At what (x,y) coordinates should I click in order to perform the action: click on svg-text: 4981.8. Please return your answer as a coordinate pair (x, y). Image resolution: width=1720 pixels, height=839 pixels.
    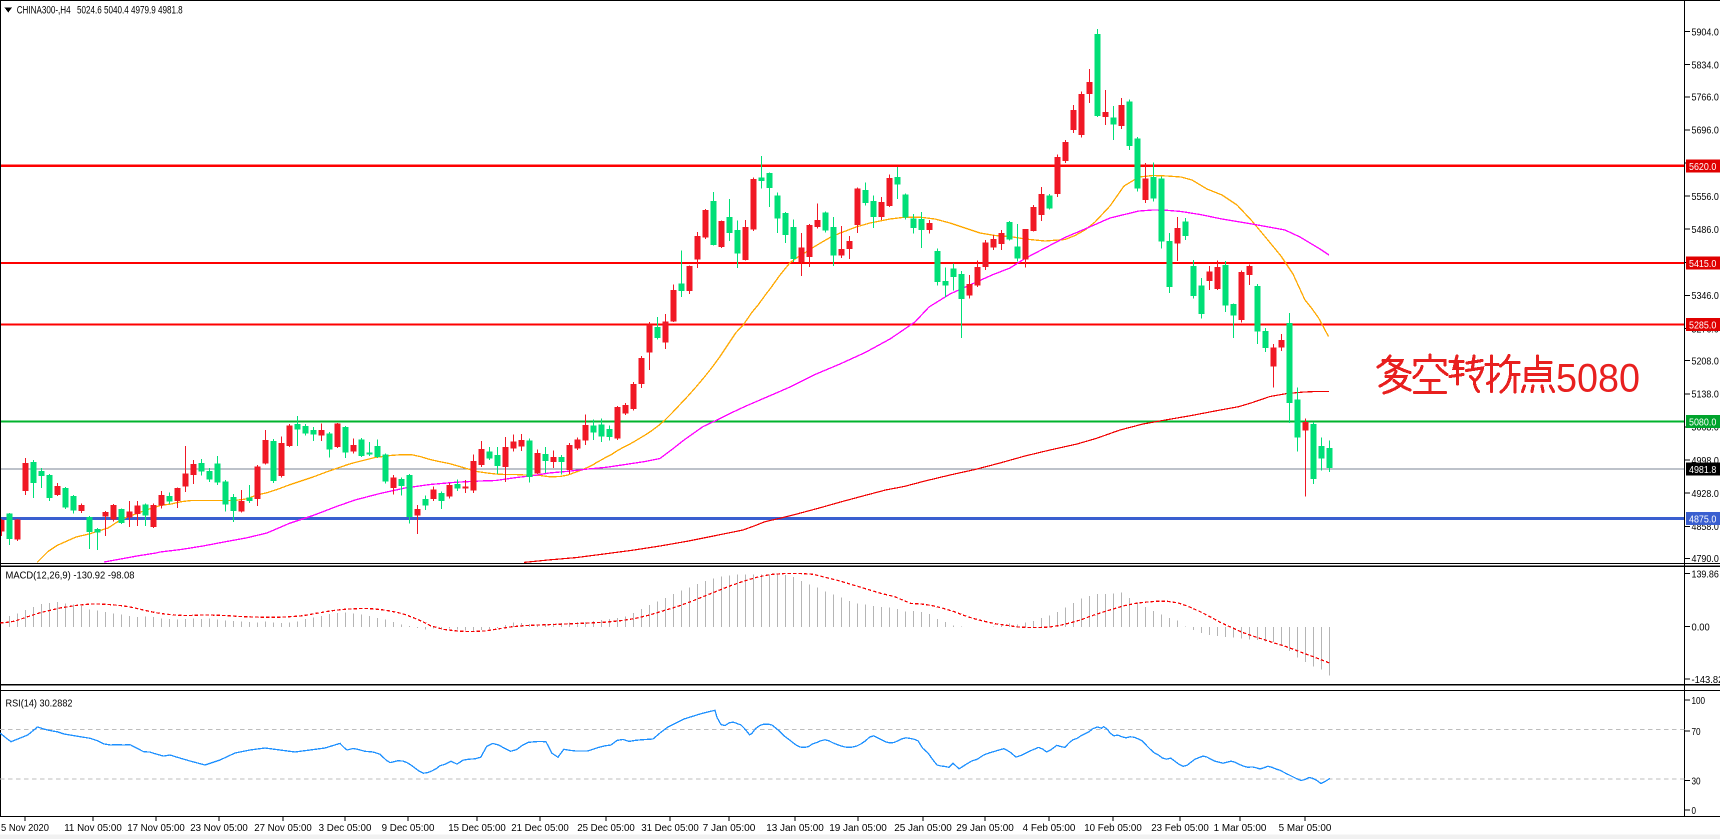
    Looking at the image, I should click on (1702, 470).